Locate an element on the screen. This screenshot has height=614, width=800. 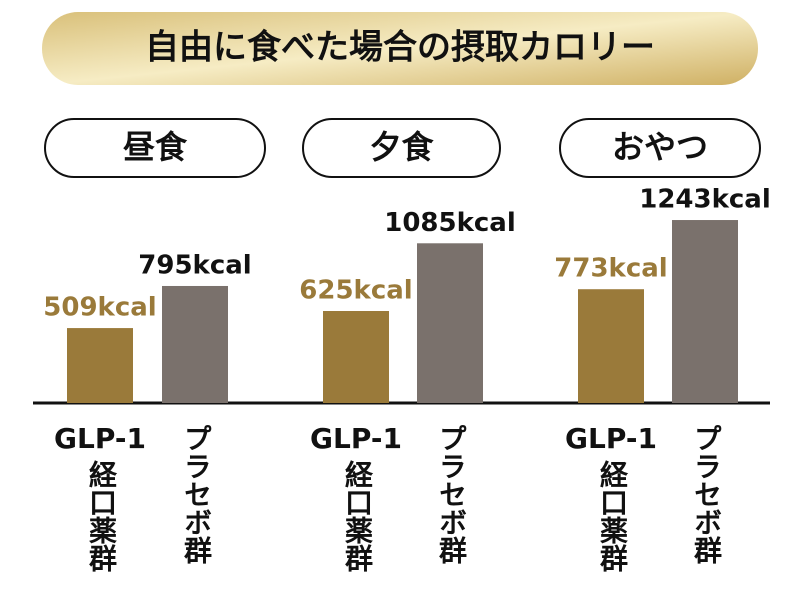
panel-title: 昼食 is located at coordinates (155, 147).